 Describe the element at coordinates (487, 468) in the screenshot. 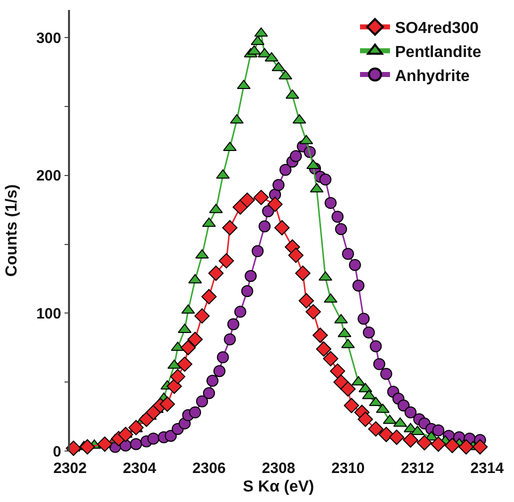

I see `x-tick-label: 2314` at that location.